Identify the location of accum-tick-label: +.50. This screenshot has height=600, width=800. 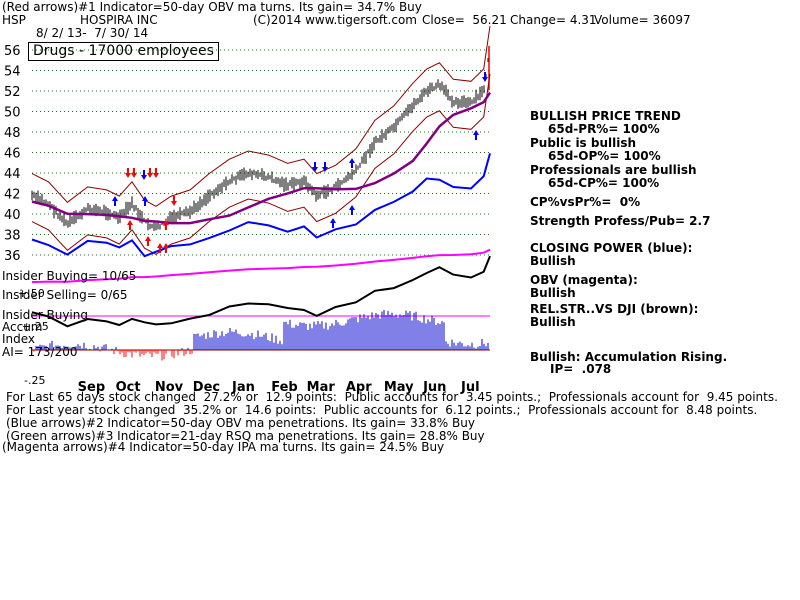
(31, 293).